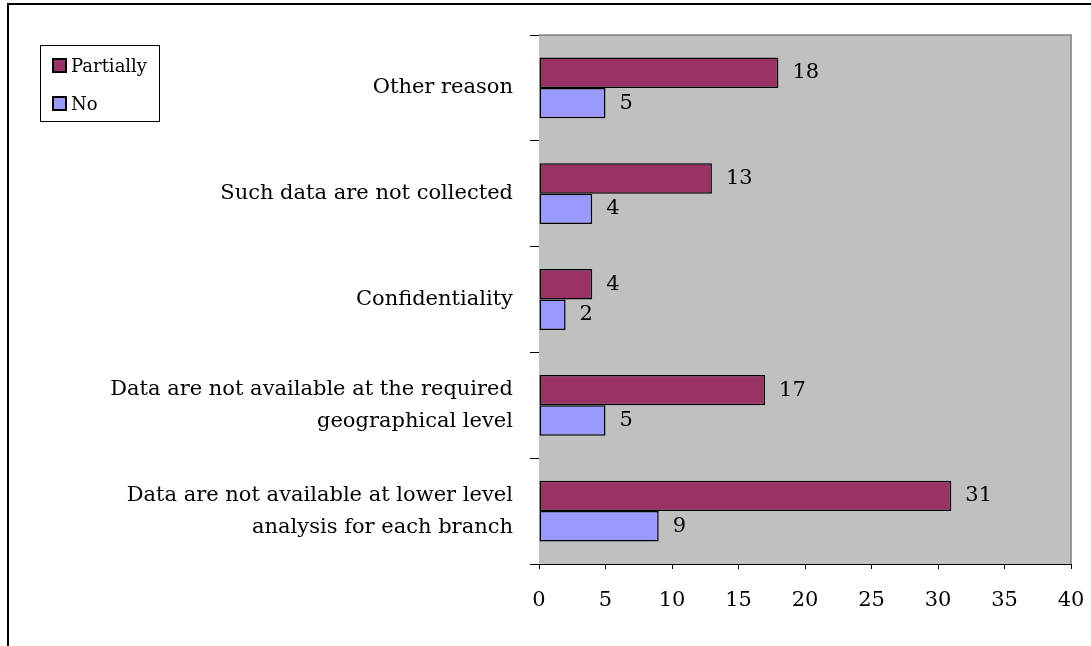  What do you see at coordinates (792, 388) in the screenshot?
I see `data-label: 17` at bounding box center [792, 388].